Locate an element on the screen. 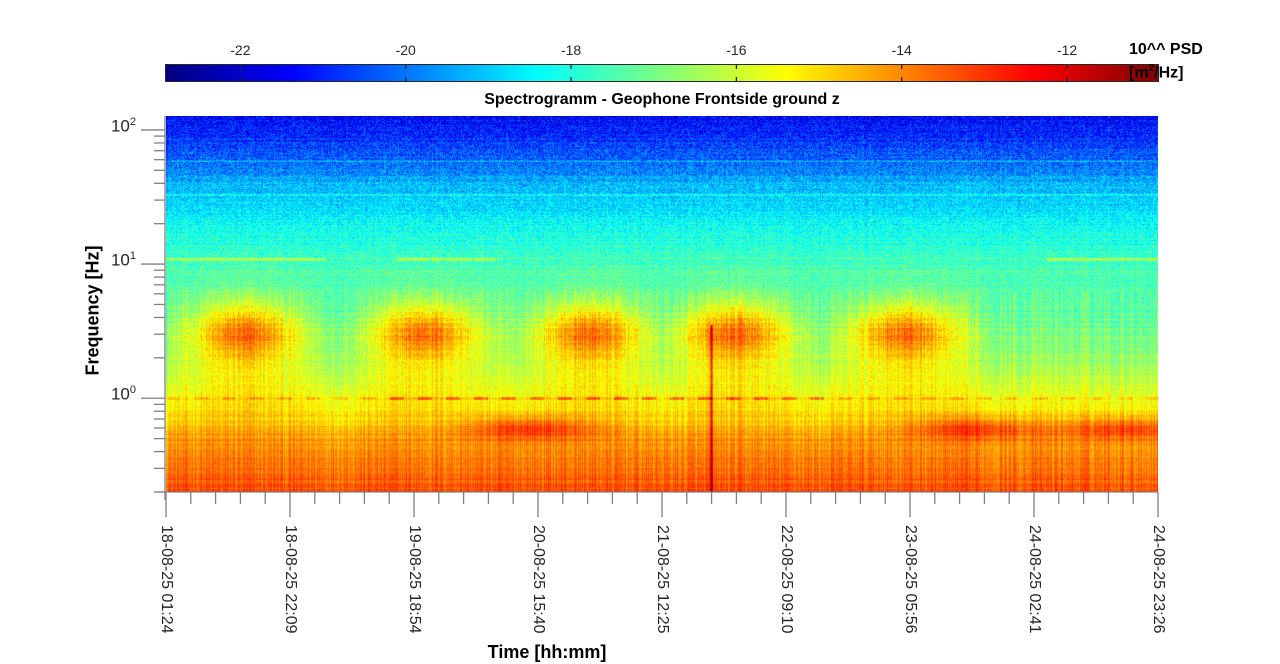  colorbar-tick-label: -22 is located at coordinates (240, 50).